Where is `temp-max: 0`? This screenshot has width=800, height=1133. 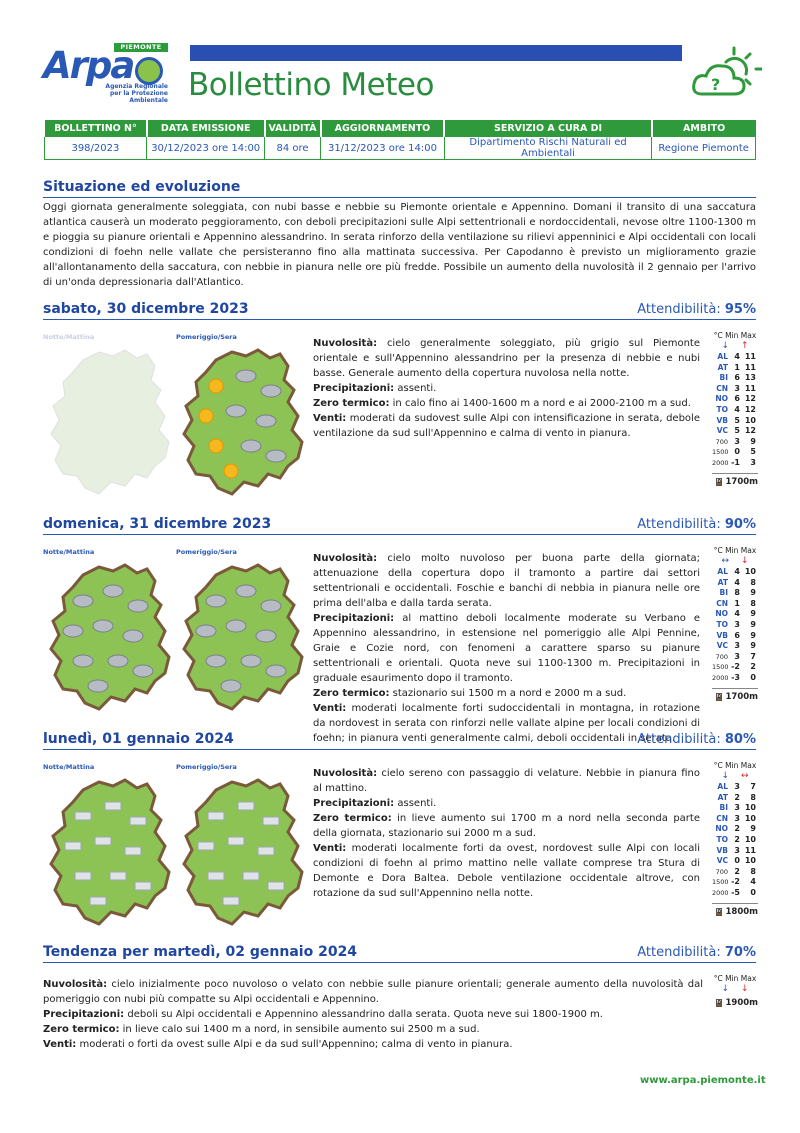 temp-max: 0 is located at coordinates (753, 892).